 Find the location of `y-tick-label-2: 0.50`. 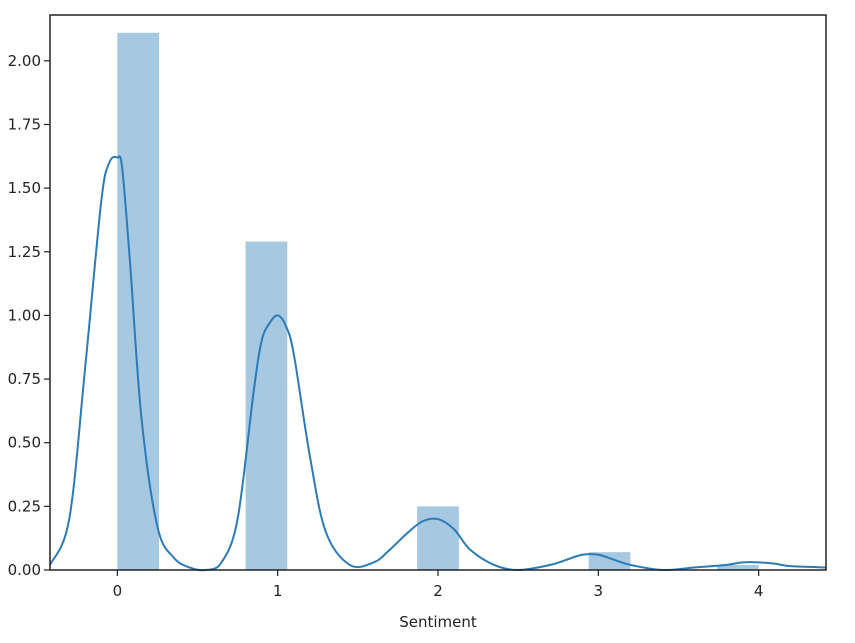

y-tick-label-2: 0.50 is located at coordinates (24, 443).